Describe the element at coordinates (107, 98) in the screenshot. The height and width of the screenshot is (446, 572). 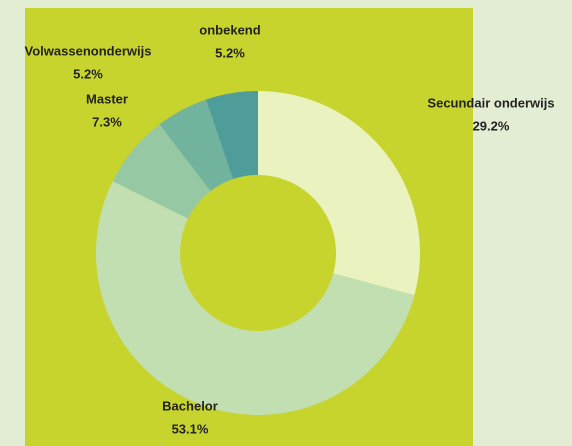
I see `slice-label: Master` at that location.